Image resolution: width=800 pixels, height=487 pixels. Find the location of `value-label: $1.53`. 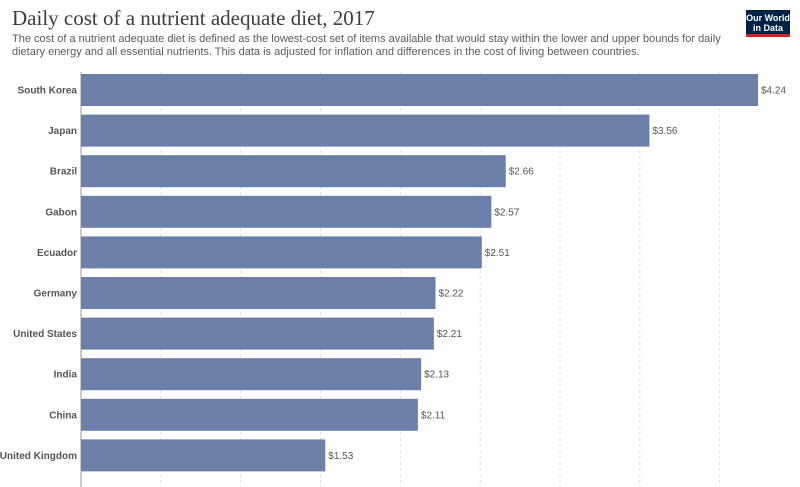

value-label: $1.53 is located at coordinates (340, 456).